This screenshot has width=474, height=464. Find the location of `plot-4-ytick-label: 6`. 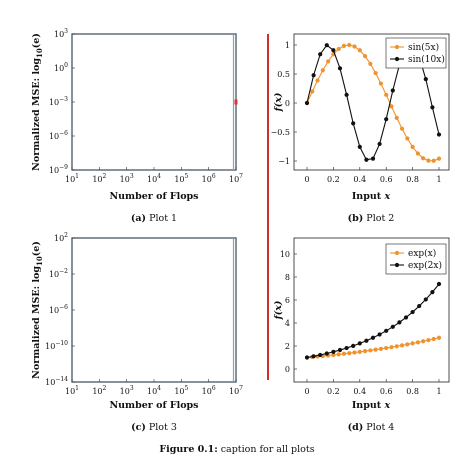

plot-4-ytick-label: 6 is located at coordinates (287, 300).